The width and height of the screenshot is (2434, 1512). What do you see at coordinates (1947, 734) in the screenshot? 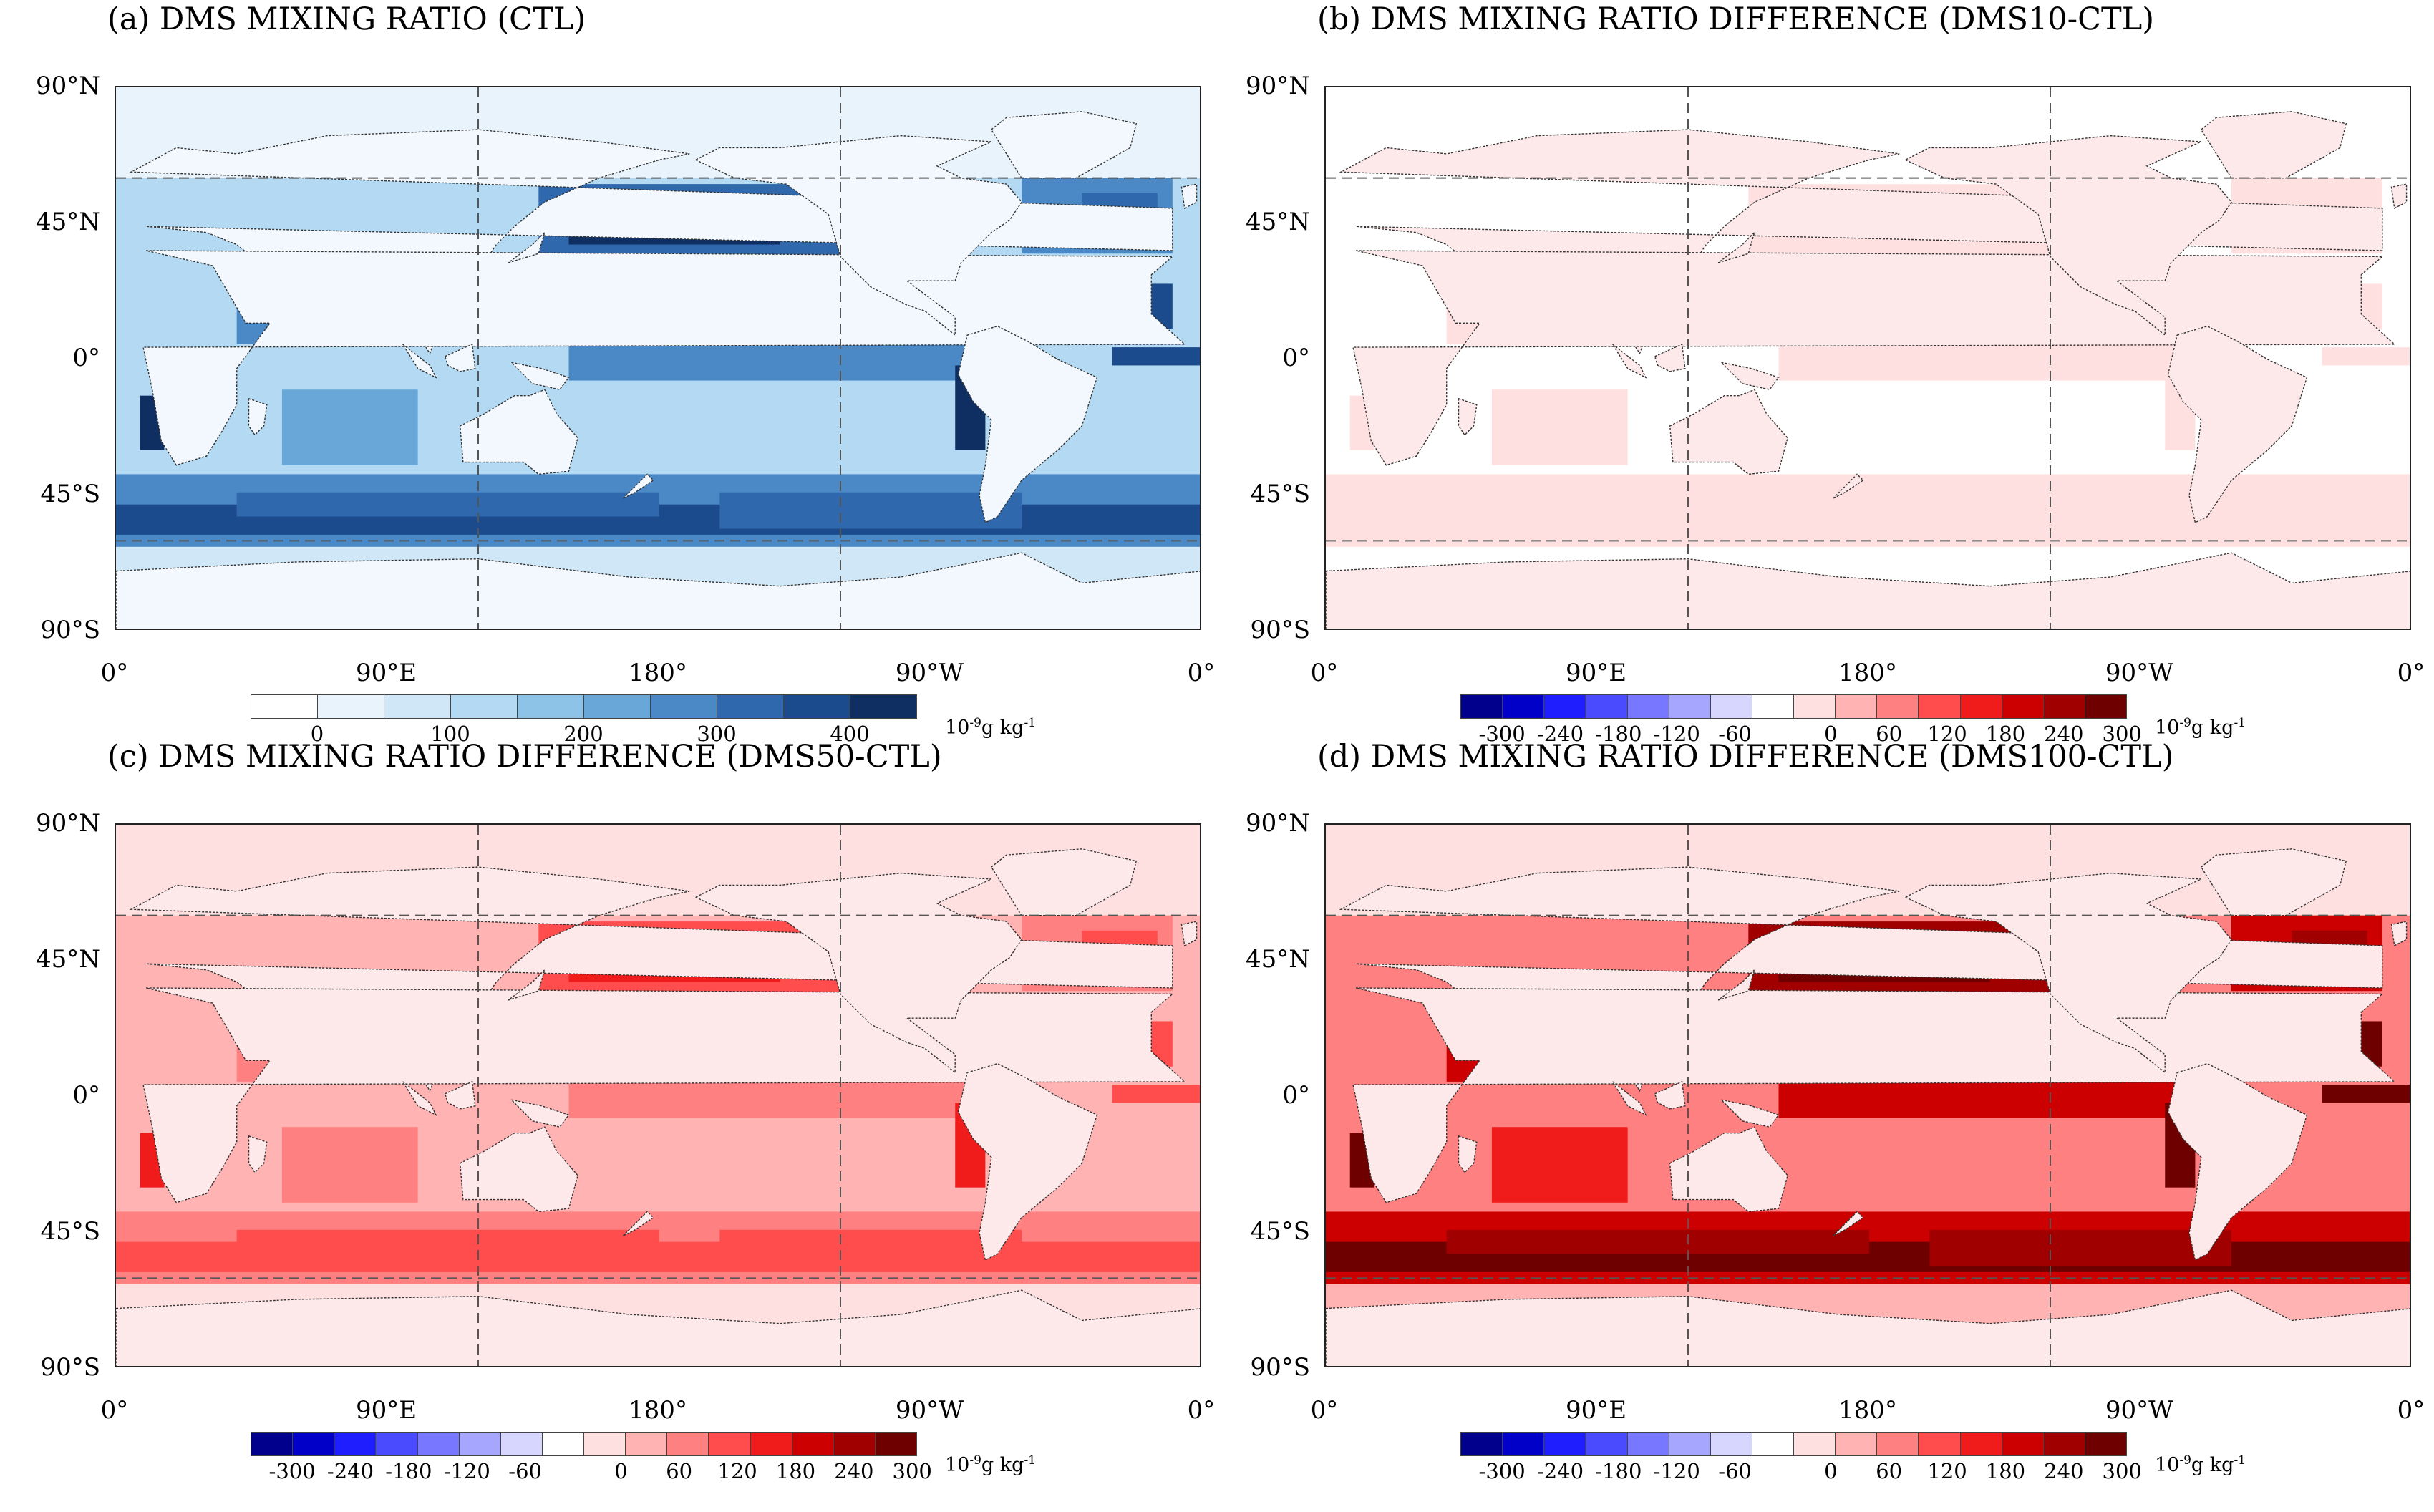
I see `colorbar-tick: 120` at bounding box center [1947, 734].